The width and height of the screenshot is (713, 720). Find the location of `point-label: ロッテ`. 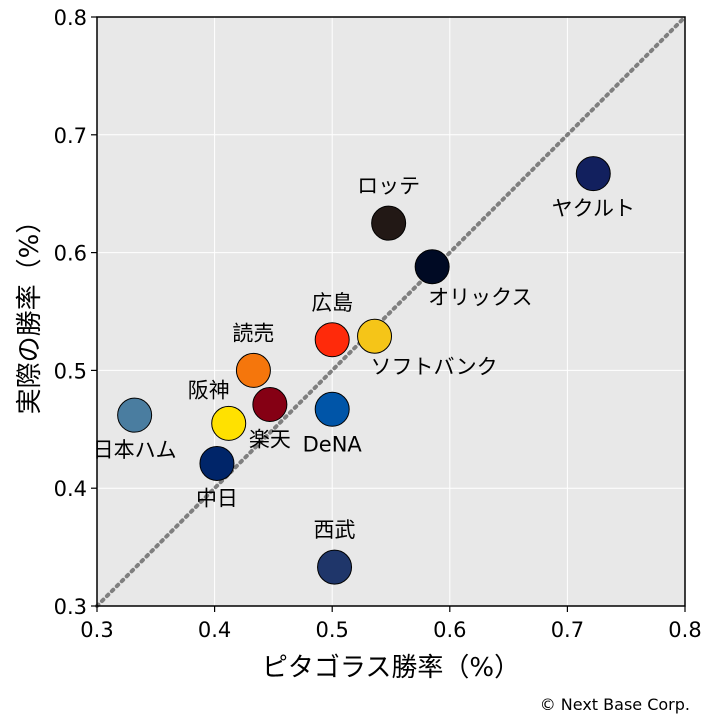

point-label: ロッテ is located at coordinates (388, 186).